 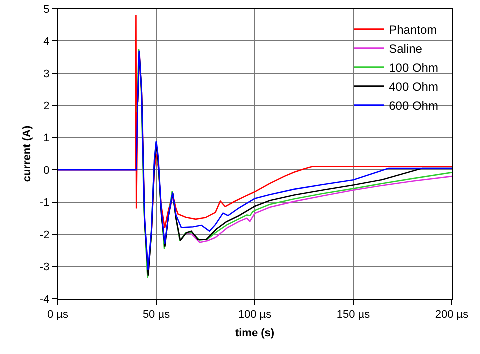 I want to click on x-tick-label: 50 µs, so click(x=156, y=315).